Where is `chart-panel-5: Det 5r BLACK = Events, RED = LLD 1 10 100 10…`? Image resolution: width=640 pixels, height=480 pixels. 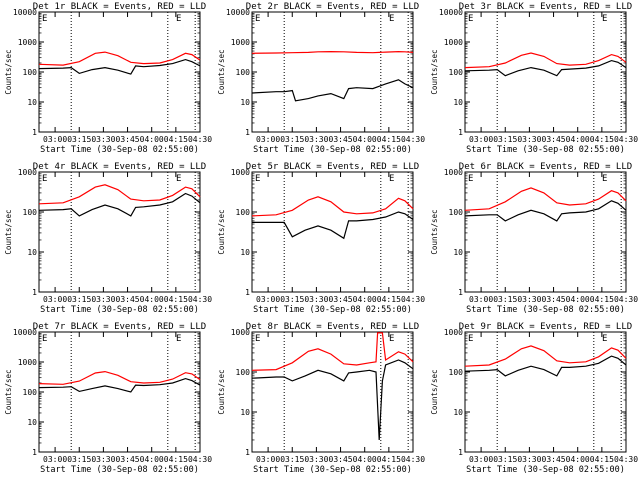 chart-panel-5: Det 5r BLACK = Events, RED = LLD 1 10 100 10… is located at coordinates (321, 238).